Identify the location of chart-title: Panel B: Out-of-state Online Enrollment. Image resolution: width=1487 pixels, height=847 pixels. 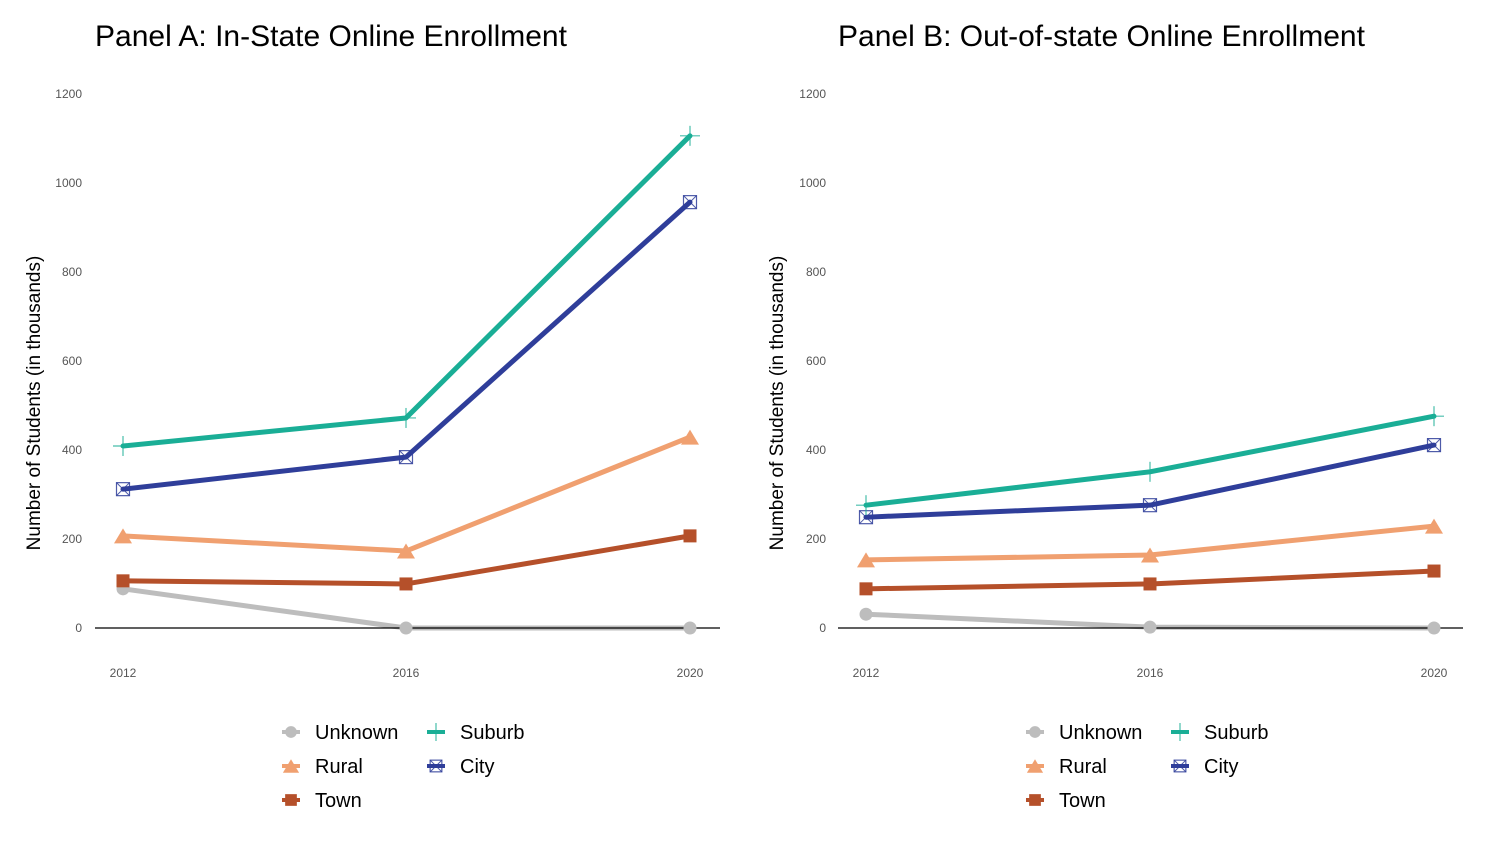
(1102, 36).